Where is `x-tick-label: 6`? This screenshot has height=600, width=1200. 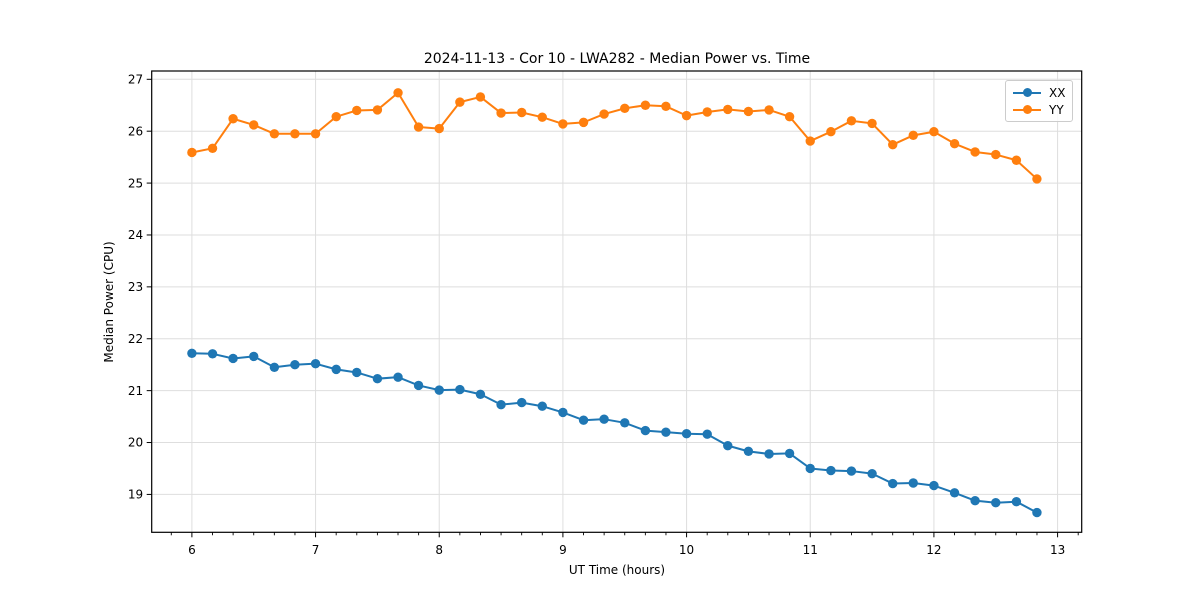
x-tick-label: 6 is located at coordinates (192, 550).